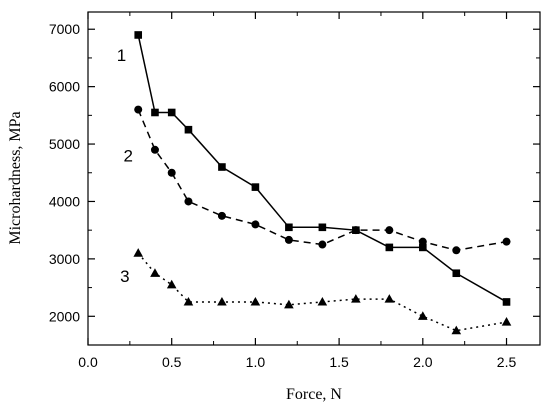 This screenshot has height=409, width=550. Describe the element at coordinates (339, 362) in the screenshot. I see `x-tick-label: 1.5` at that location.